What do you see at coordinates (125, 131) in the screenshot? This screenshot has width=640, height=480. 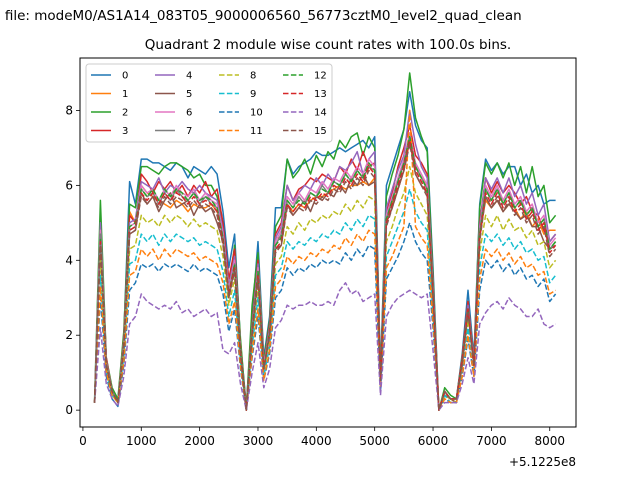 I see `legend-label-3: 3` at bounding box center [125, 131].